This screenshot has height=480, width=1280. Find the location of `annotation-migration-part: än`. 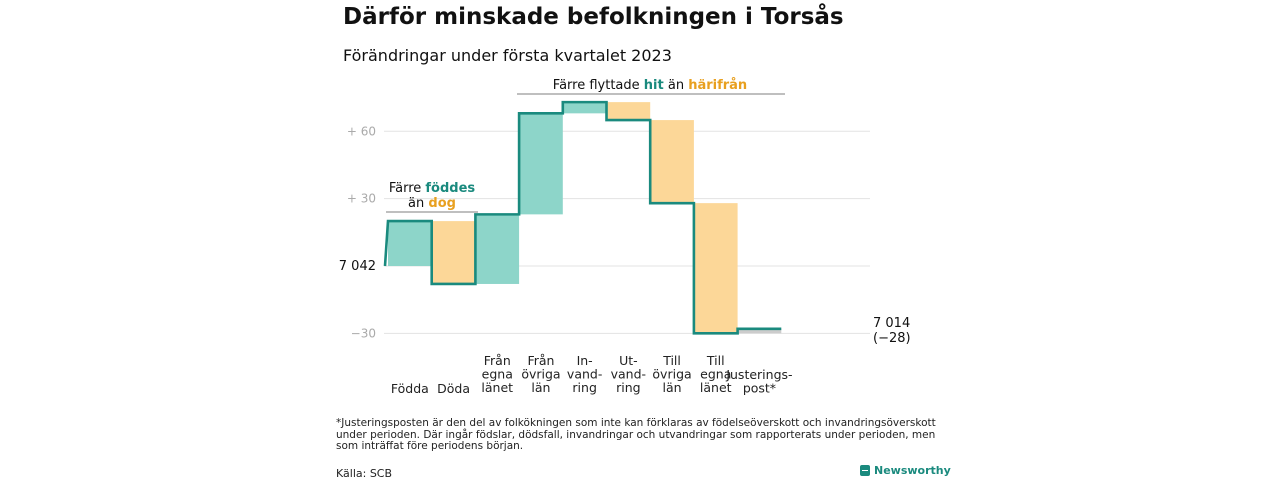

annotation-migration-part: än is located at coordinates (676, 85).